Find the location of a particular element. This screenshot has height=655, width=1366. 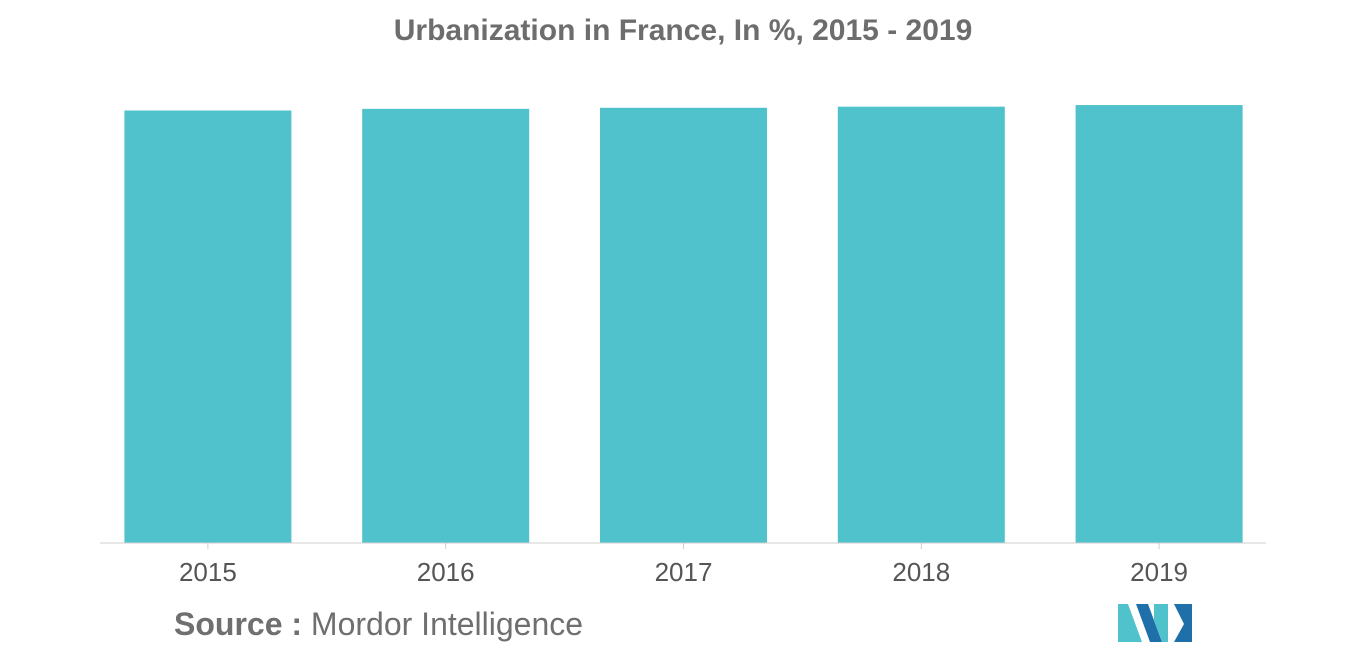

logo-shape-left is located at coordinates (1130, 623).